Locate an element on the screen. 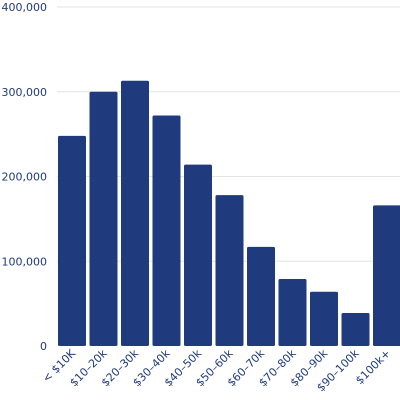  y-tick-label: 200,000 is located at coordinates (25, 177).